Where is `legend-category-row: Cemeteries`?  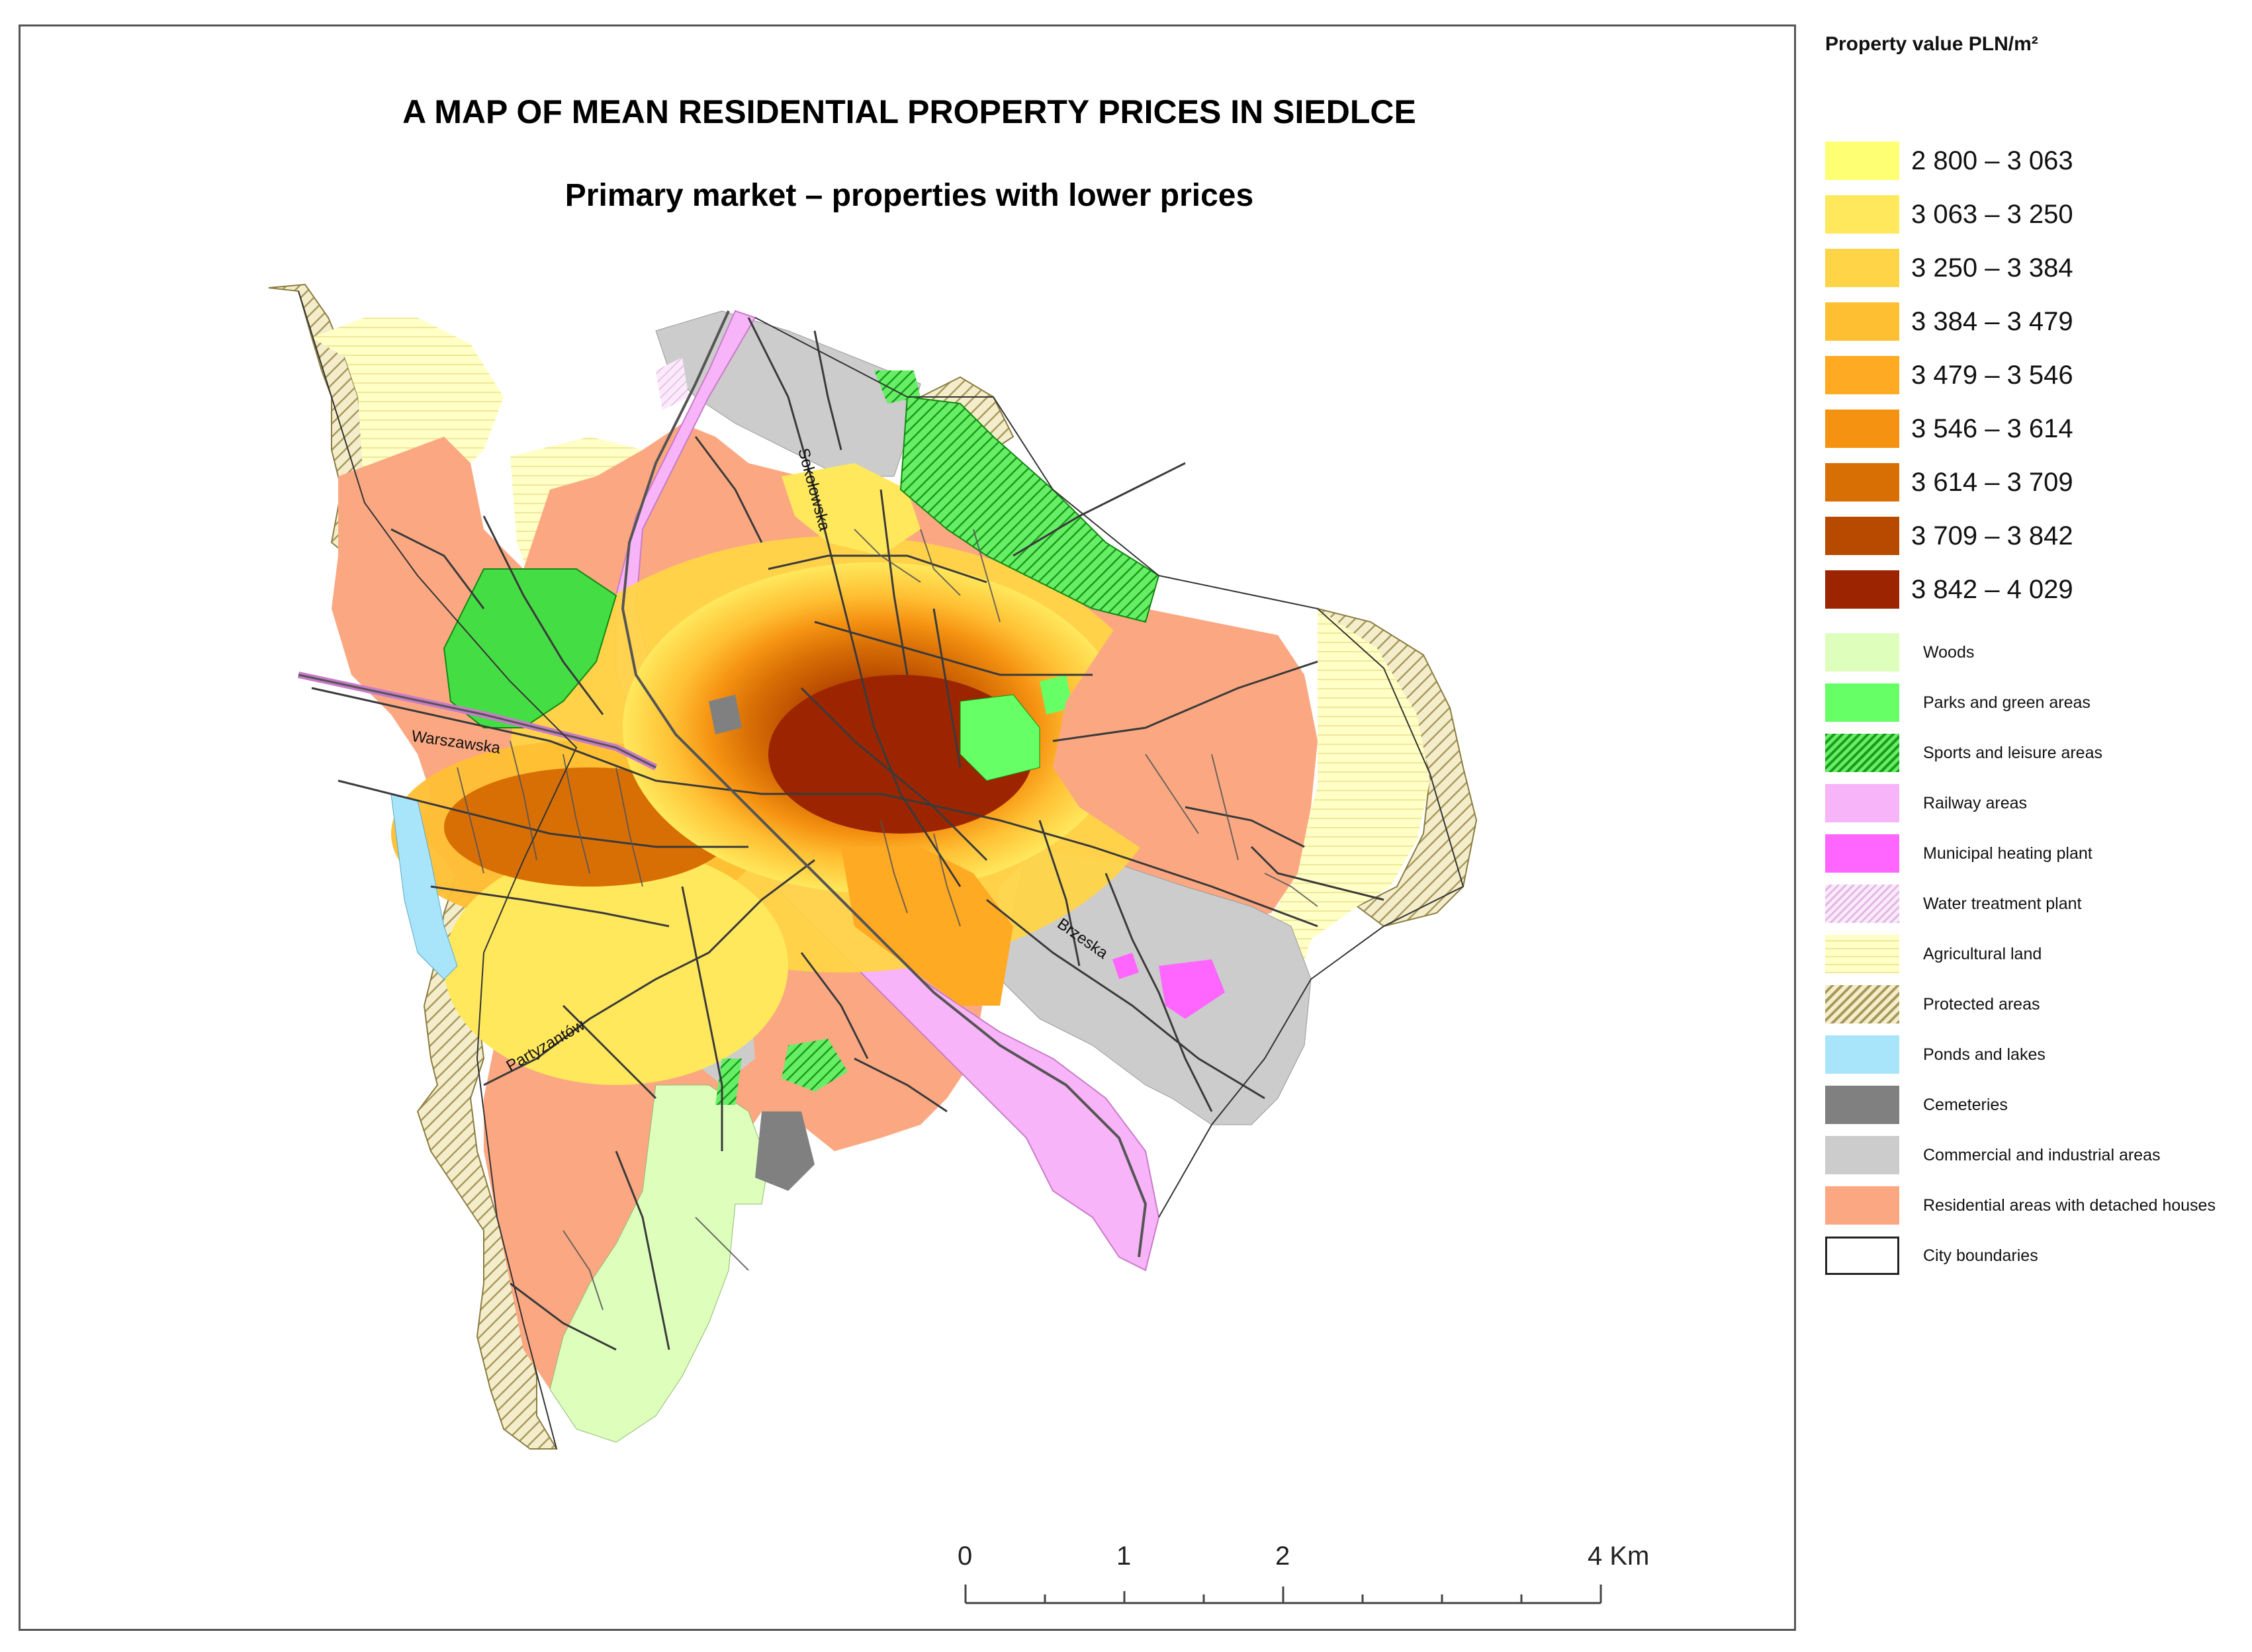 legend-category-row: Cemeteries is located at coordinates (1916, 1104).